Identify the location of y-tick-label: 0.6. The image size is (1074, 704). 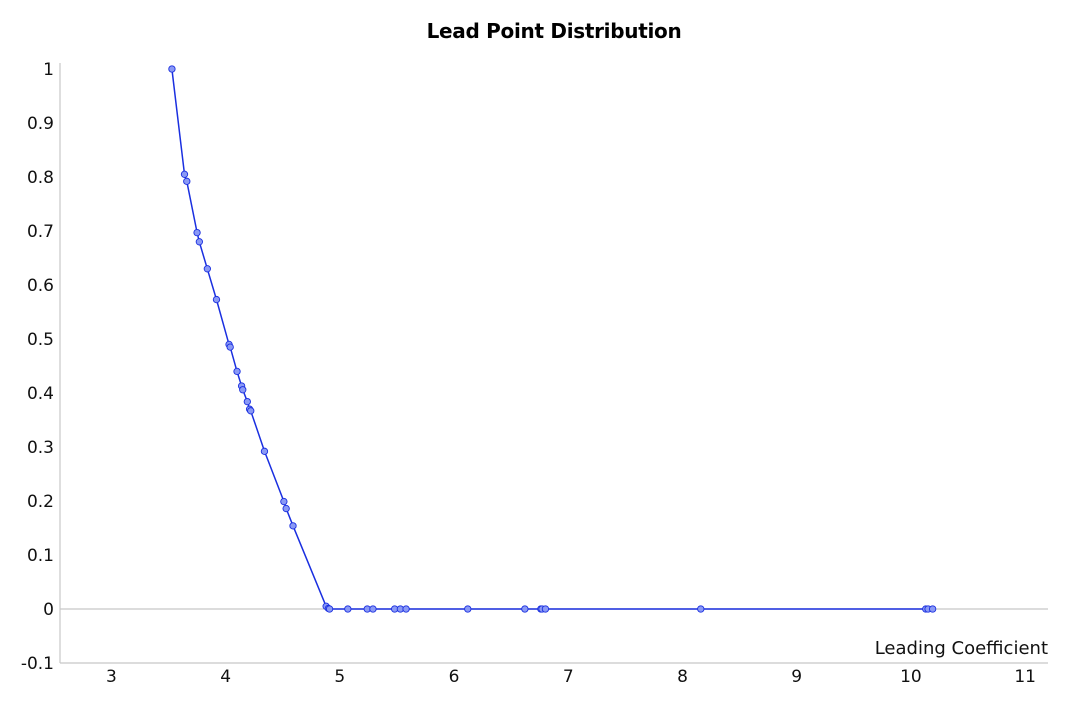
(40, 286).